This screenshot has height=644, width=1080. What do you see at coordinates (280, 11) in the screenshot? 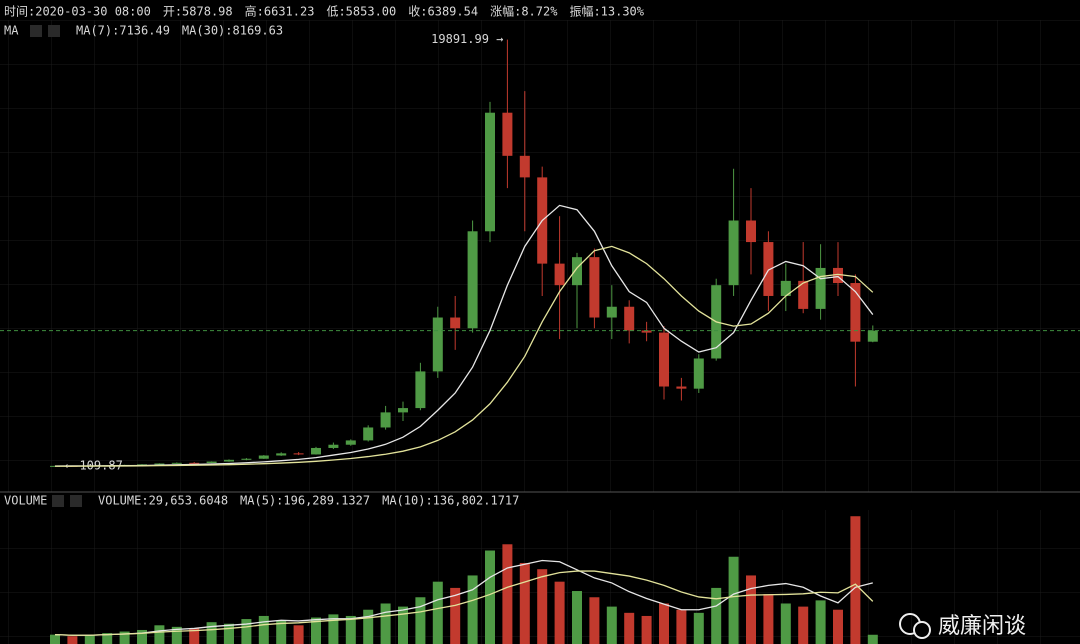
I see `info-item: 高:6631.23` at bounding box center [280, 11].